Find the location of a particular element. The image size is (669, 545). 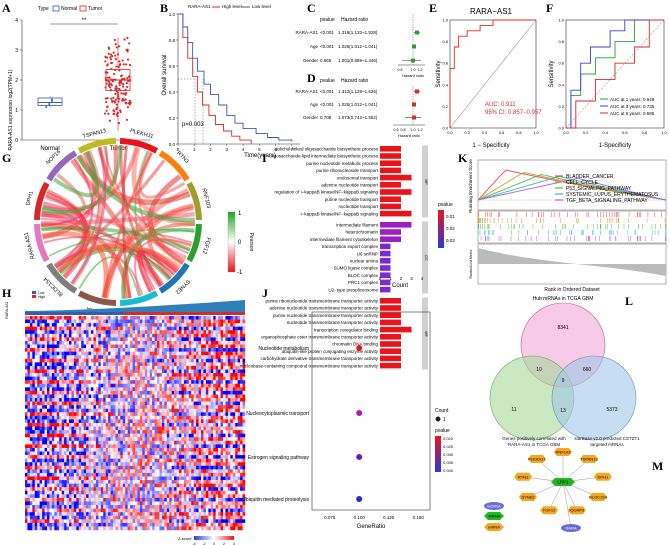

forest-tick-label: 1.2 is located at coordinates (419, 70).